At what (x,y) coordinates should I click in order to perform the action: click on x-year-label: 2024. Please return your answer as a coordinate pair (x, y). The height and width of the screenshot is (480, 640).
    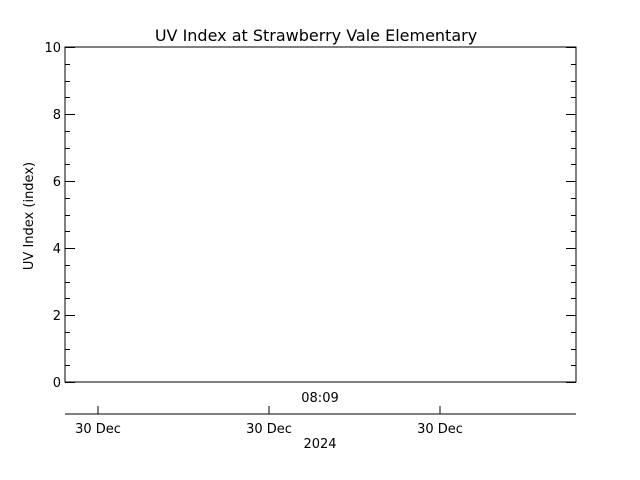
    Looking at the image, I should click on (319, 444).